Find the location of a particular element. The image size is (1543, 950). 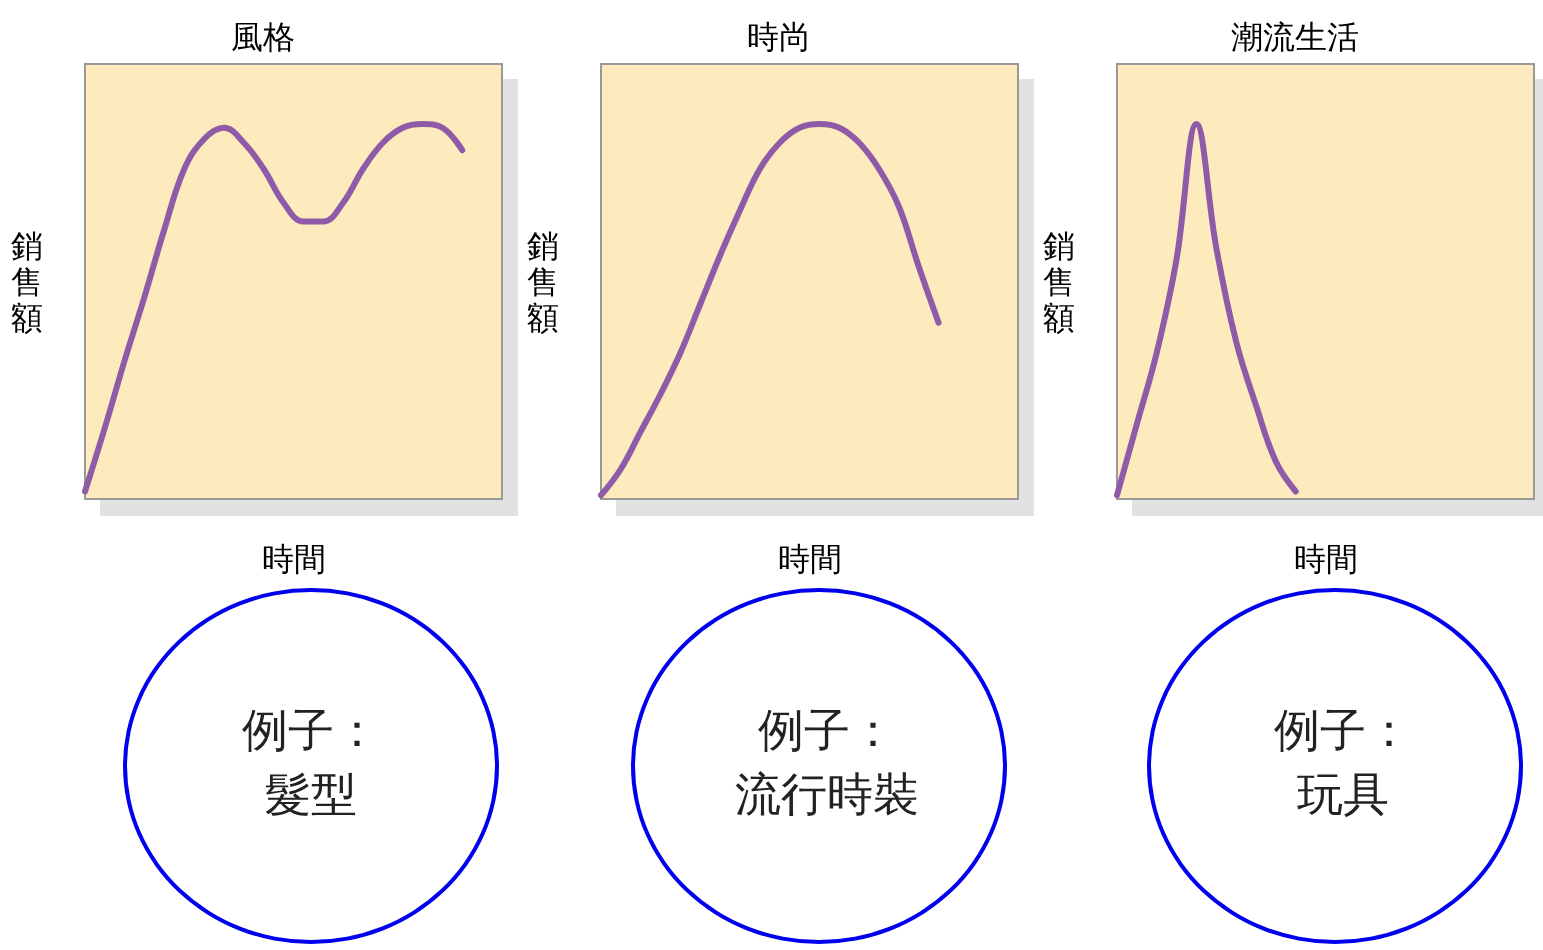

text: 玩具 is located at coordinates (1343, 794).